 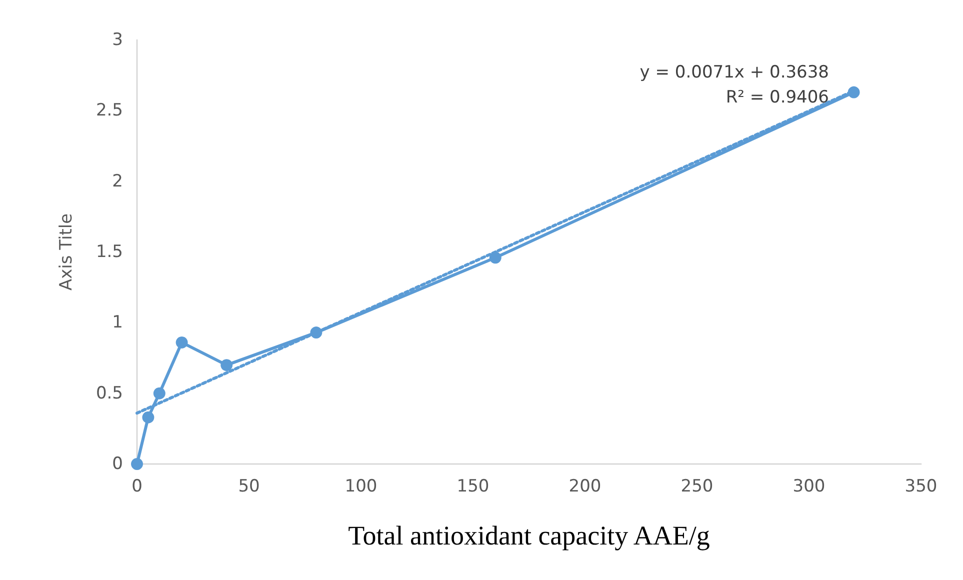 What do you see at coordinates (109, 393) in the screenshot?
I see `y-tick-label: 0.5` at bounding box center [109, 393].